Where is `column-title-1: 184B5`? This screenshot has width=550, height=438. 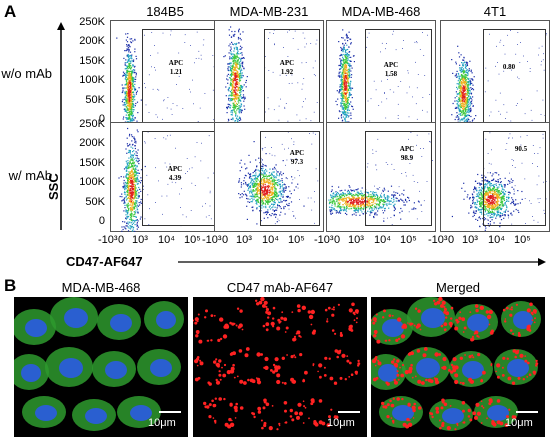
column-title-1: 184B5 is located at coordinates (165, 11).